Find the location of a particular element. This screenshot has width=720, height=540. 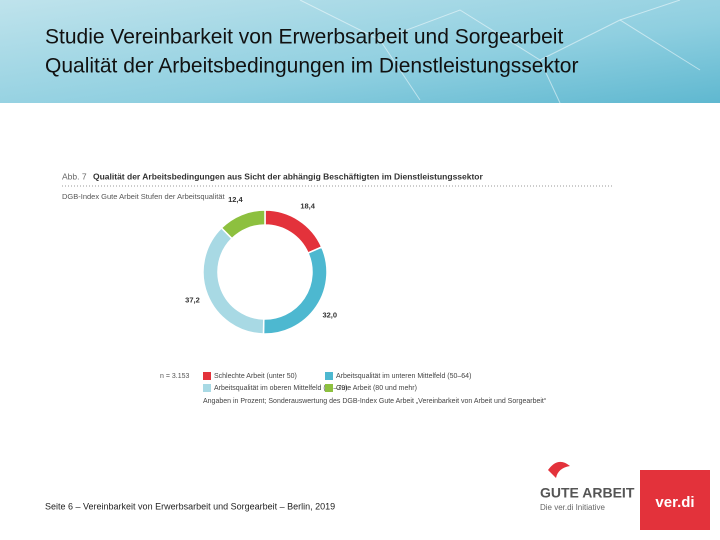

legend-label: Schlechte Arbeit (unter 50) is located at coordinates (255, 376).